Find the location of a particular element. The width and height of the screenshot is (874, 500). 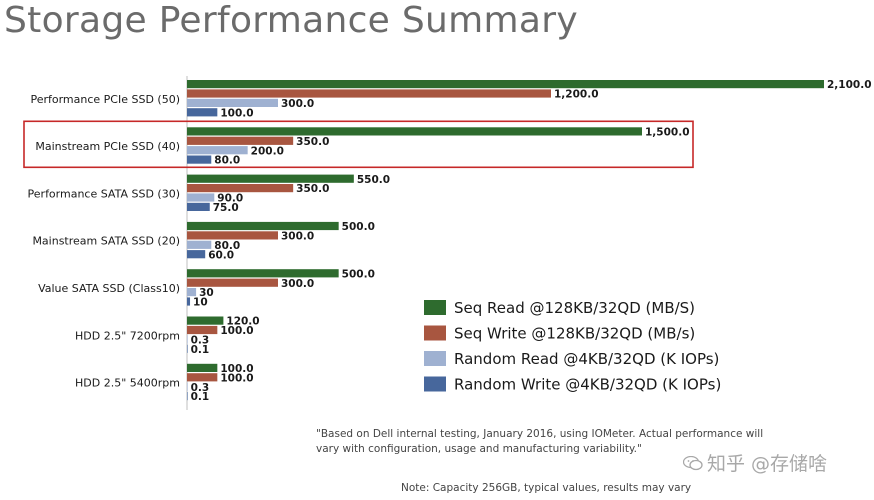

category-label: Mainstream PCIe SSD (40) is located at coordinates (107, 146).